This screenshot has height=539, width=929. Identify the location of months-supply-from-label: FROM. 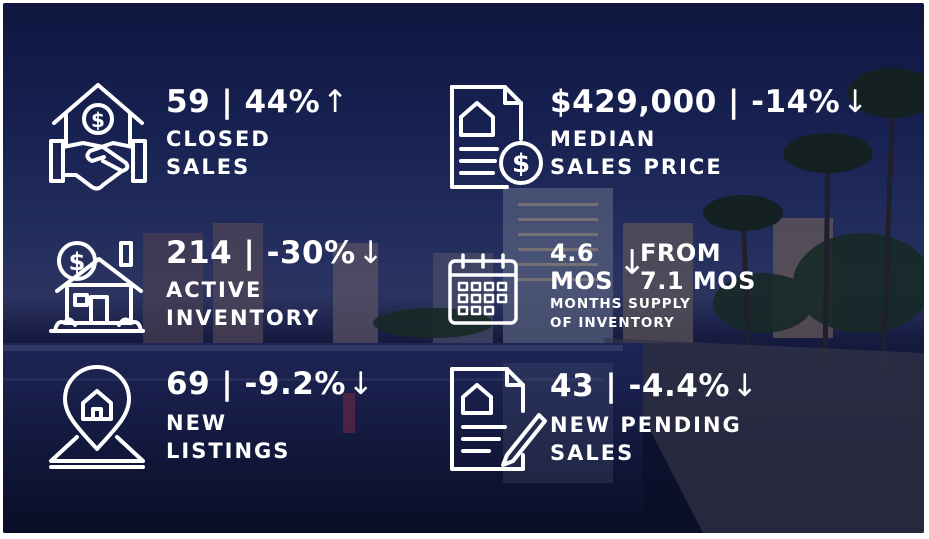
(681, 253).